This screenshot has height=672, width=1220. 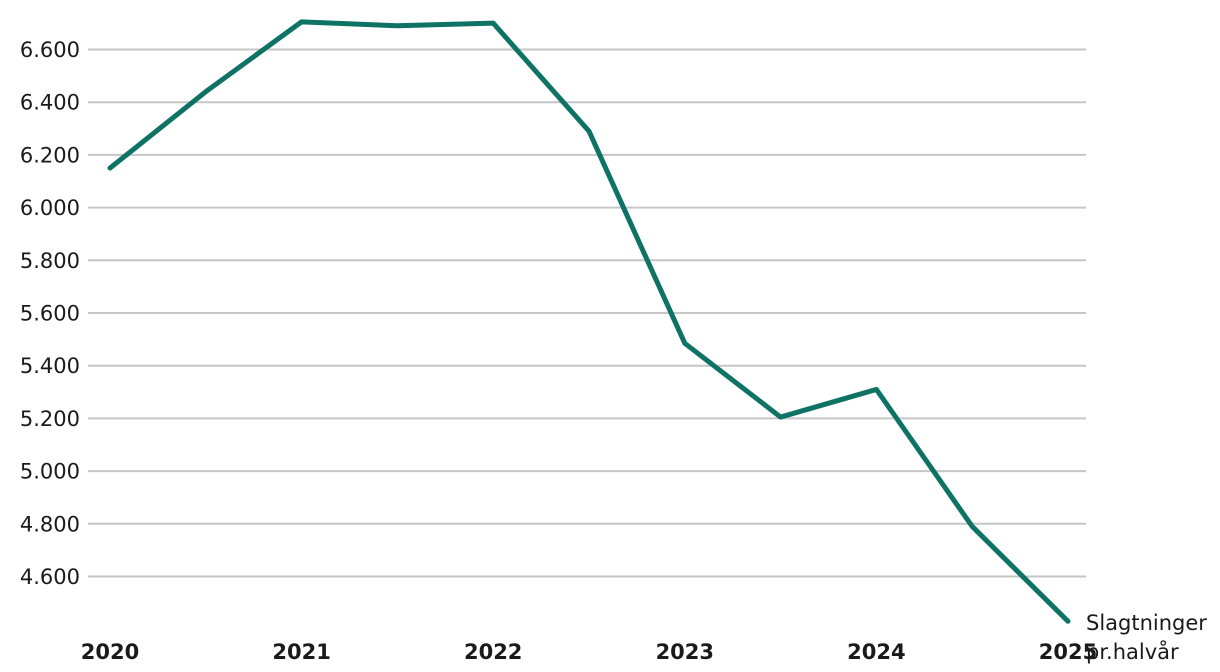 I want to click on x-axis-labels: 2020 2021 2022 2023 2024 2025, so click(x=589, y=652).